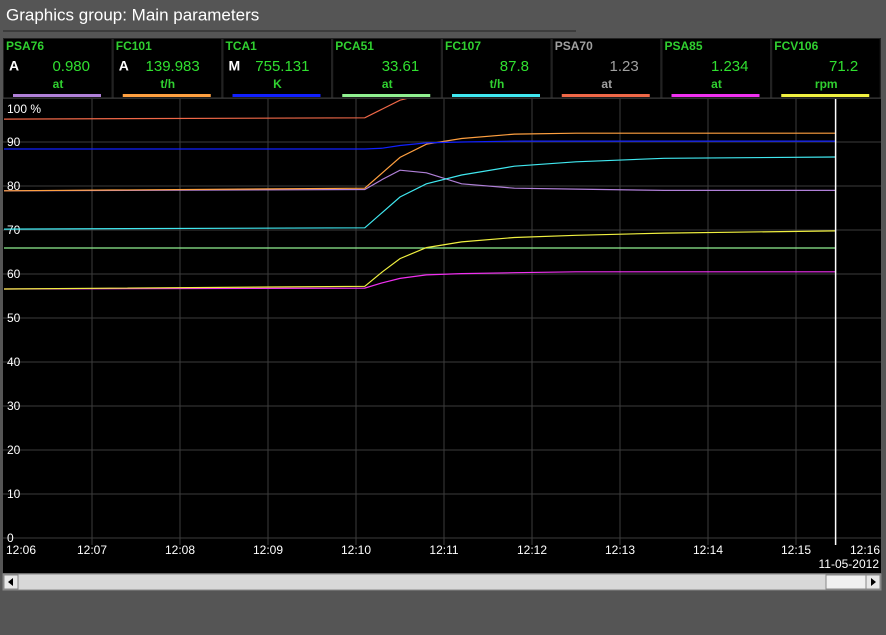  Describe the element at coordinates (514, 66) in the screenshot. I see `tag-value: 87.8` at that location.